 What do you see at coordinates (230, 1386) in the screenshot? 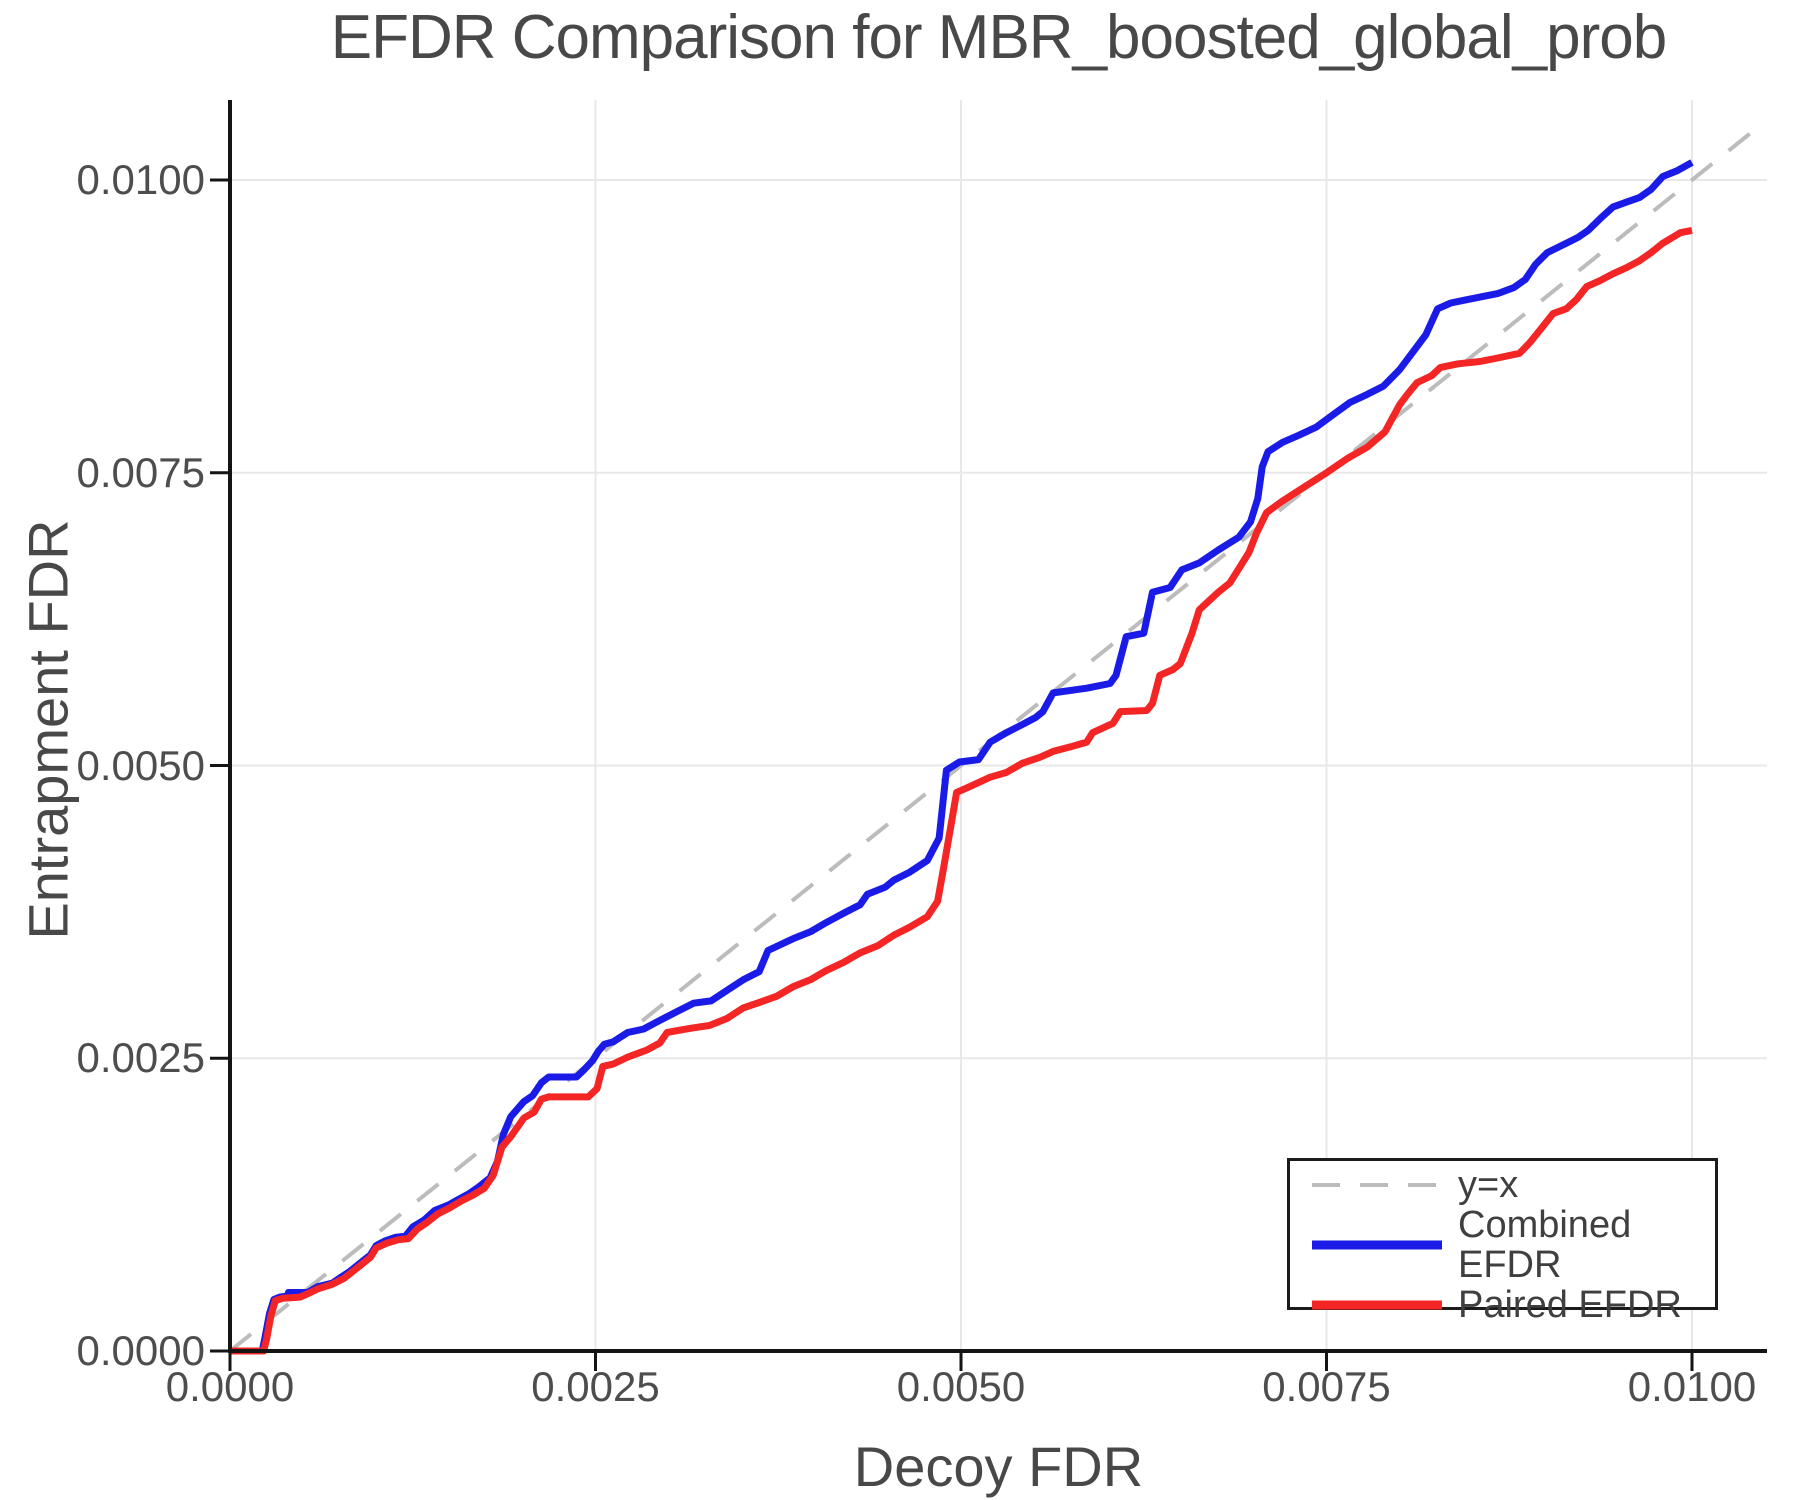
I see `x-tick-label: 0.0000` at bounding box center [230, 1386].